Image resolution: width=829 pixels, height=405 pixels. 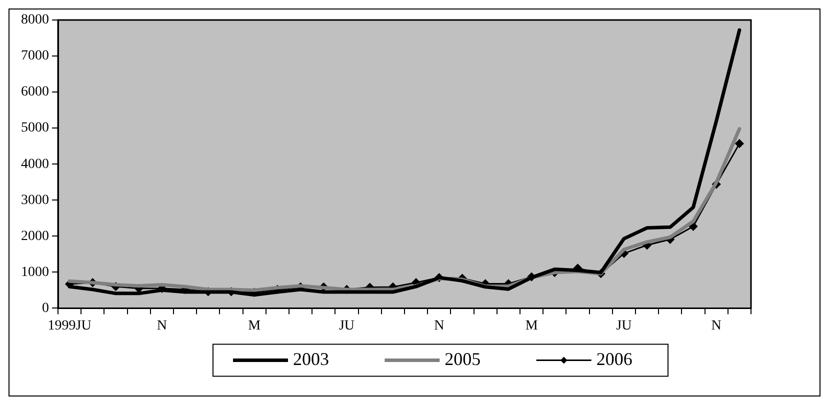 I want to click on x-tick-label: 1999JU, so click(x=70, y=326).